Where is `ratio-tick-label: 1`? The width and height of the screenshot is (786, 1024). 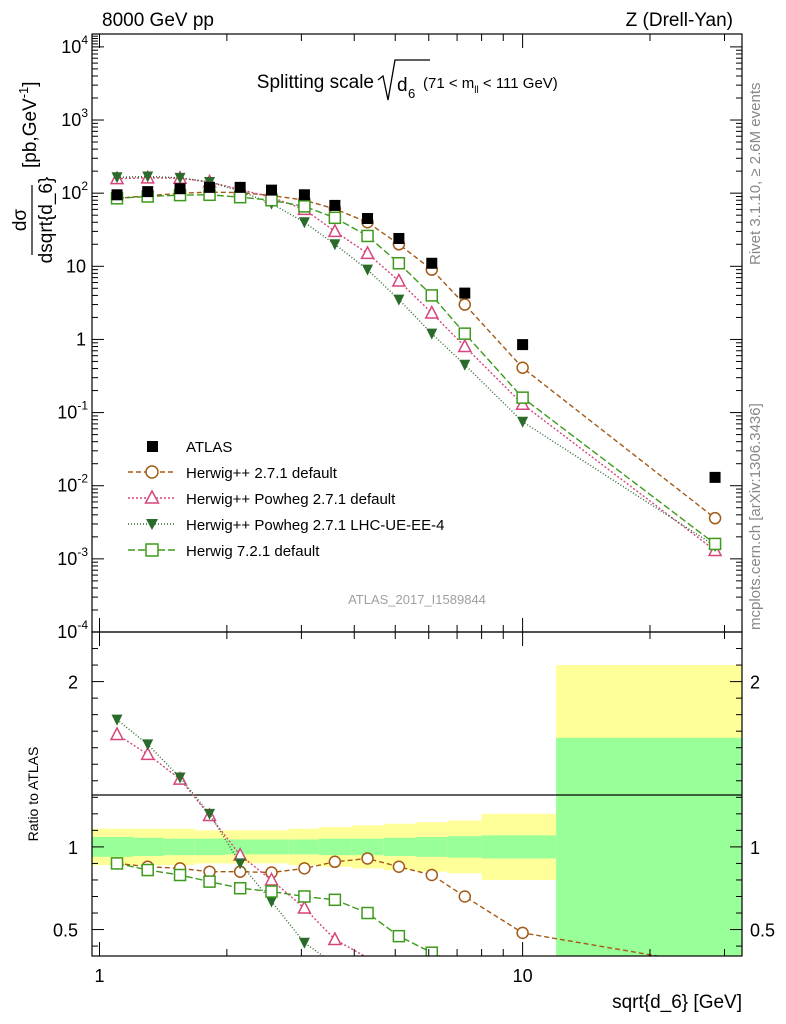 ratio-tick-label: 1 is located at coordinates (73, 848).